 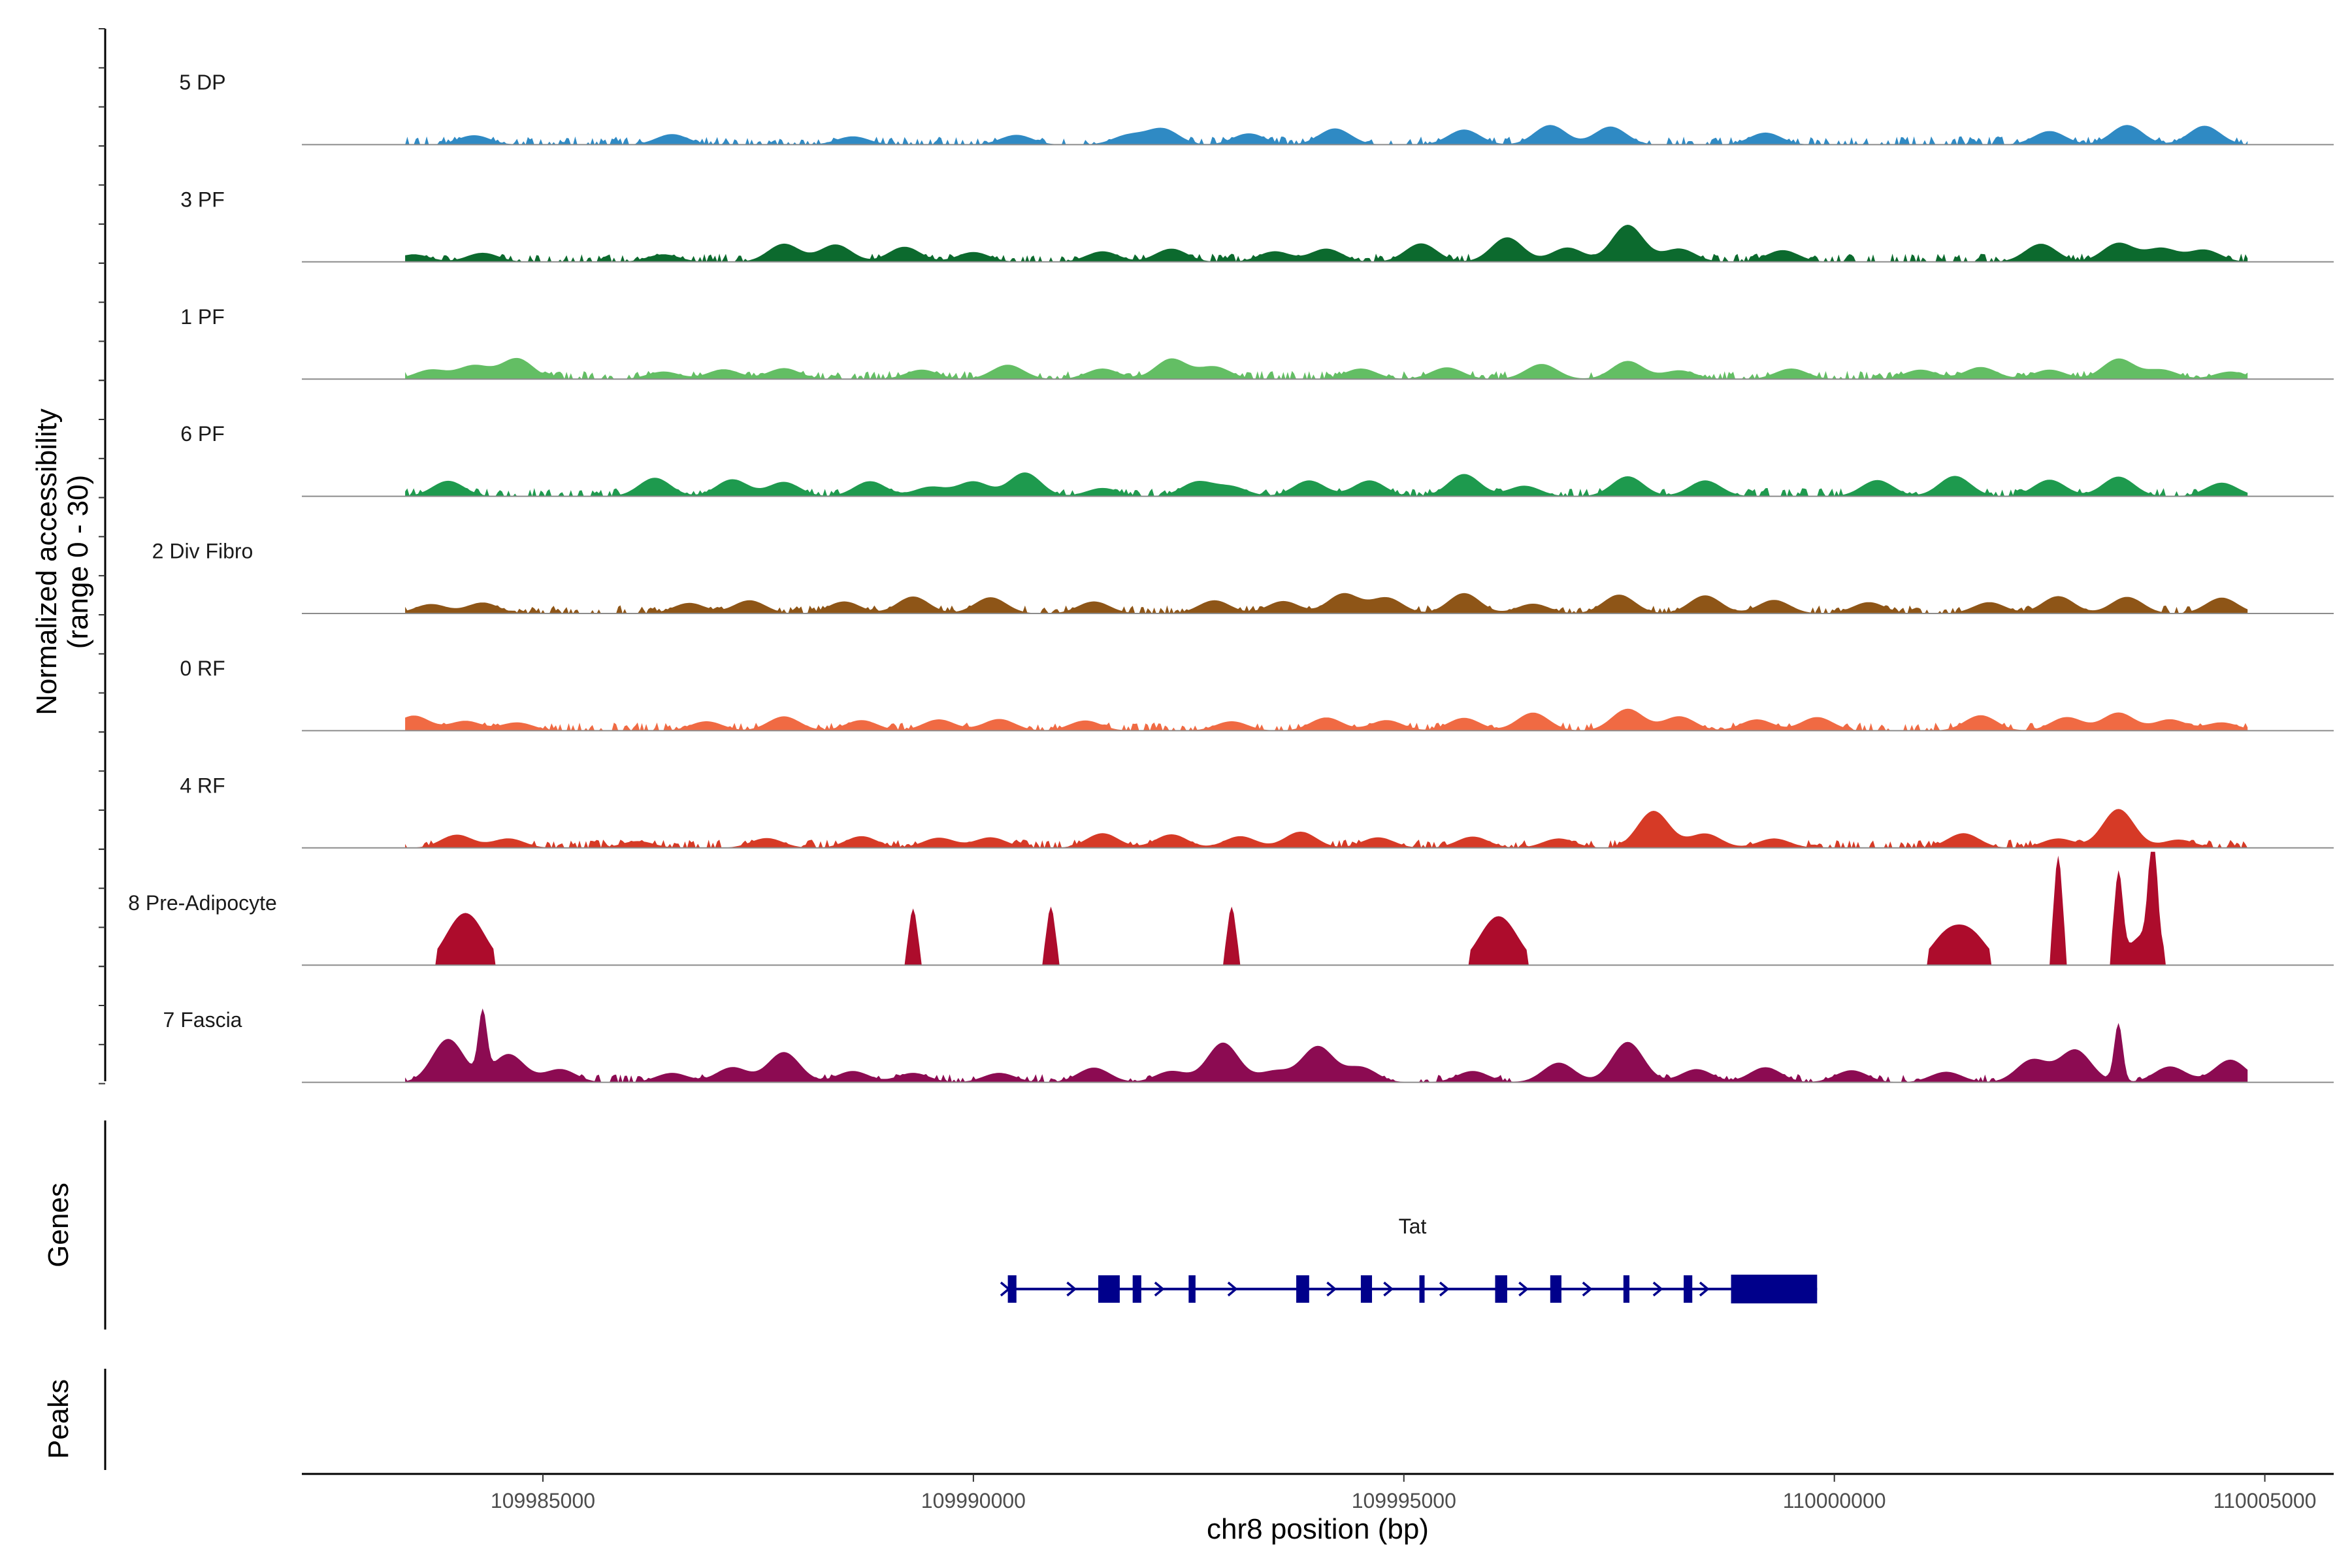 I want to click on coverage-area-4-rf, so click(x=1326, y=828).